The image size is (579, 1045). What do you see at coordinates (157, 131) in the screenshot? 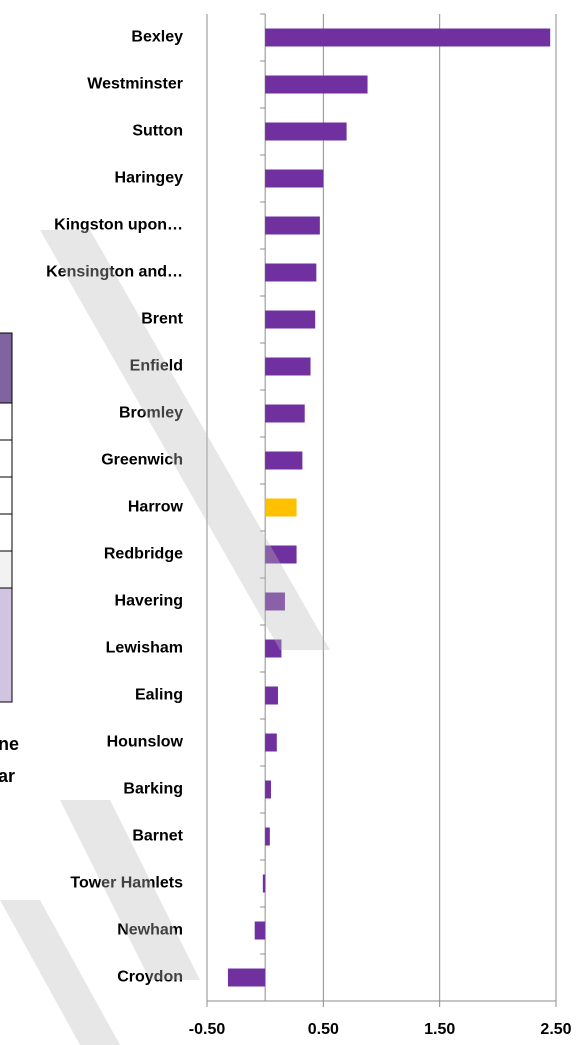
I see `y-tick-label: Sutton` at bounding box center [157, 131].